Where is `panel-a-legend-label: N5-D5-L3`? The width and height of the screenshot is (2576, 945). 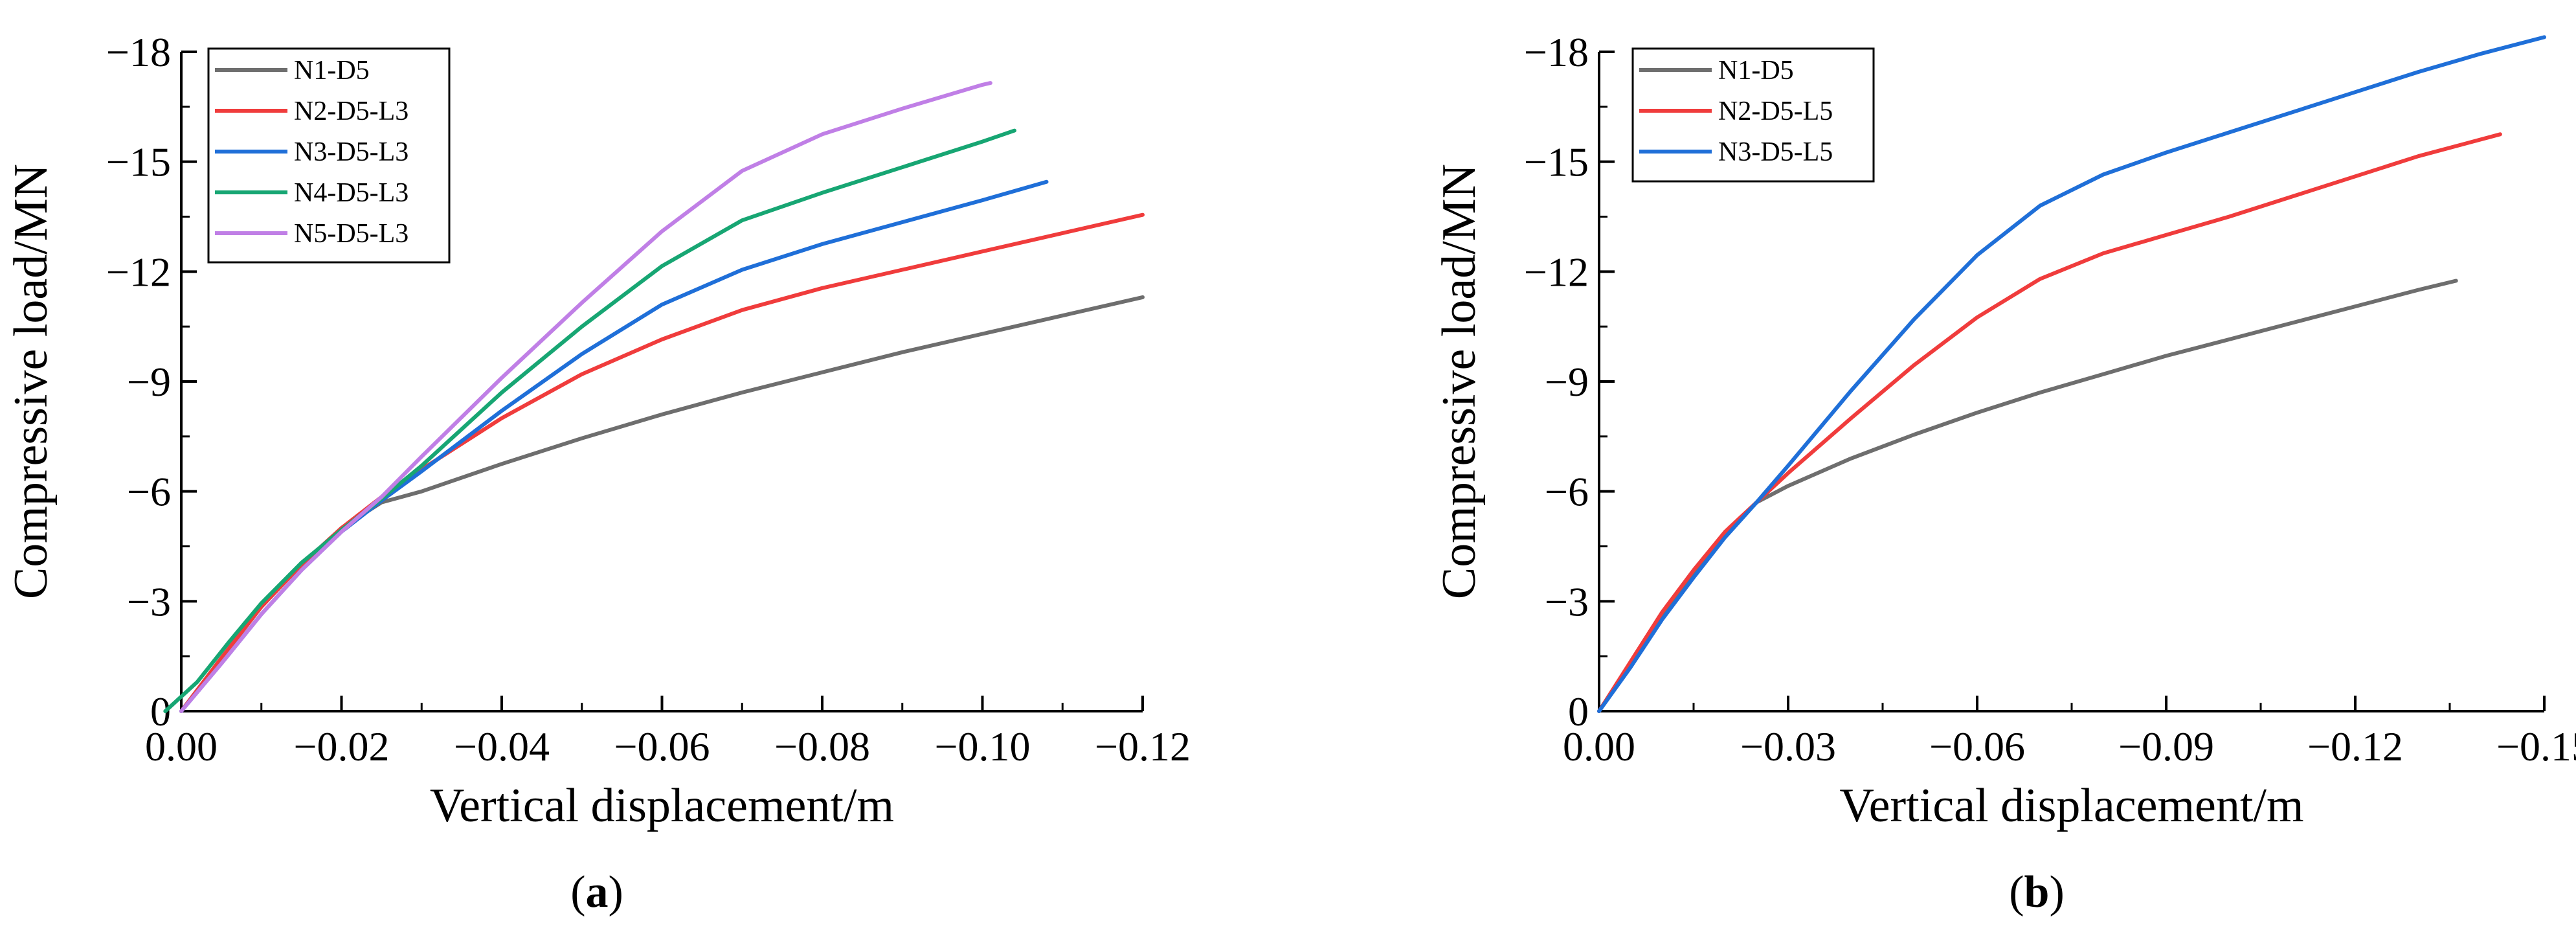 panel-a-legend-label: N5-D5-L3 is located at coordinates (352, 234).